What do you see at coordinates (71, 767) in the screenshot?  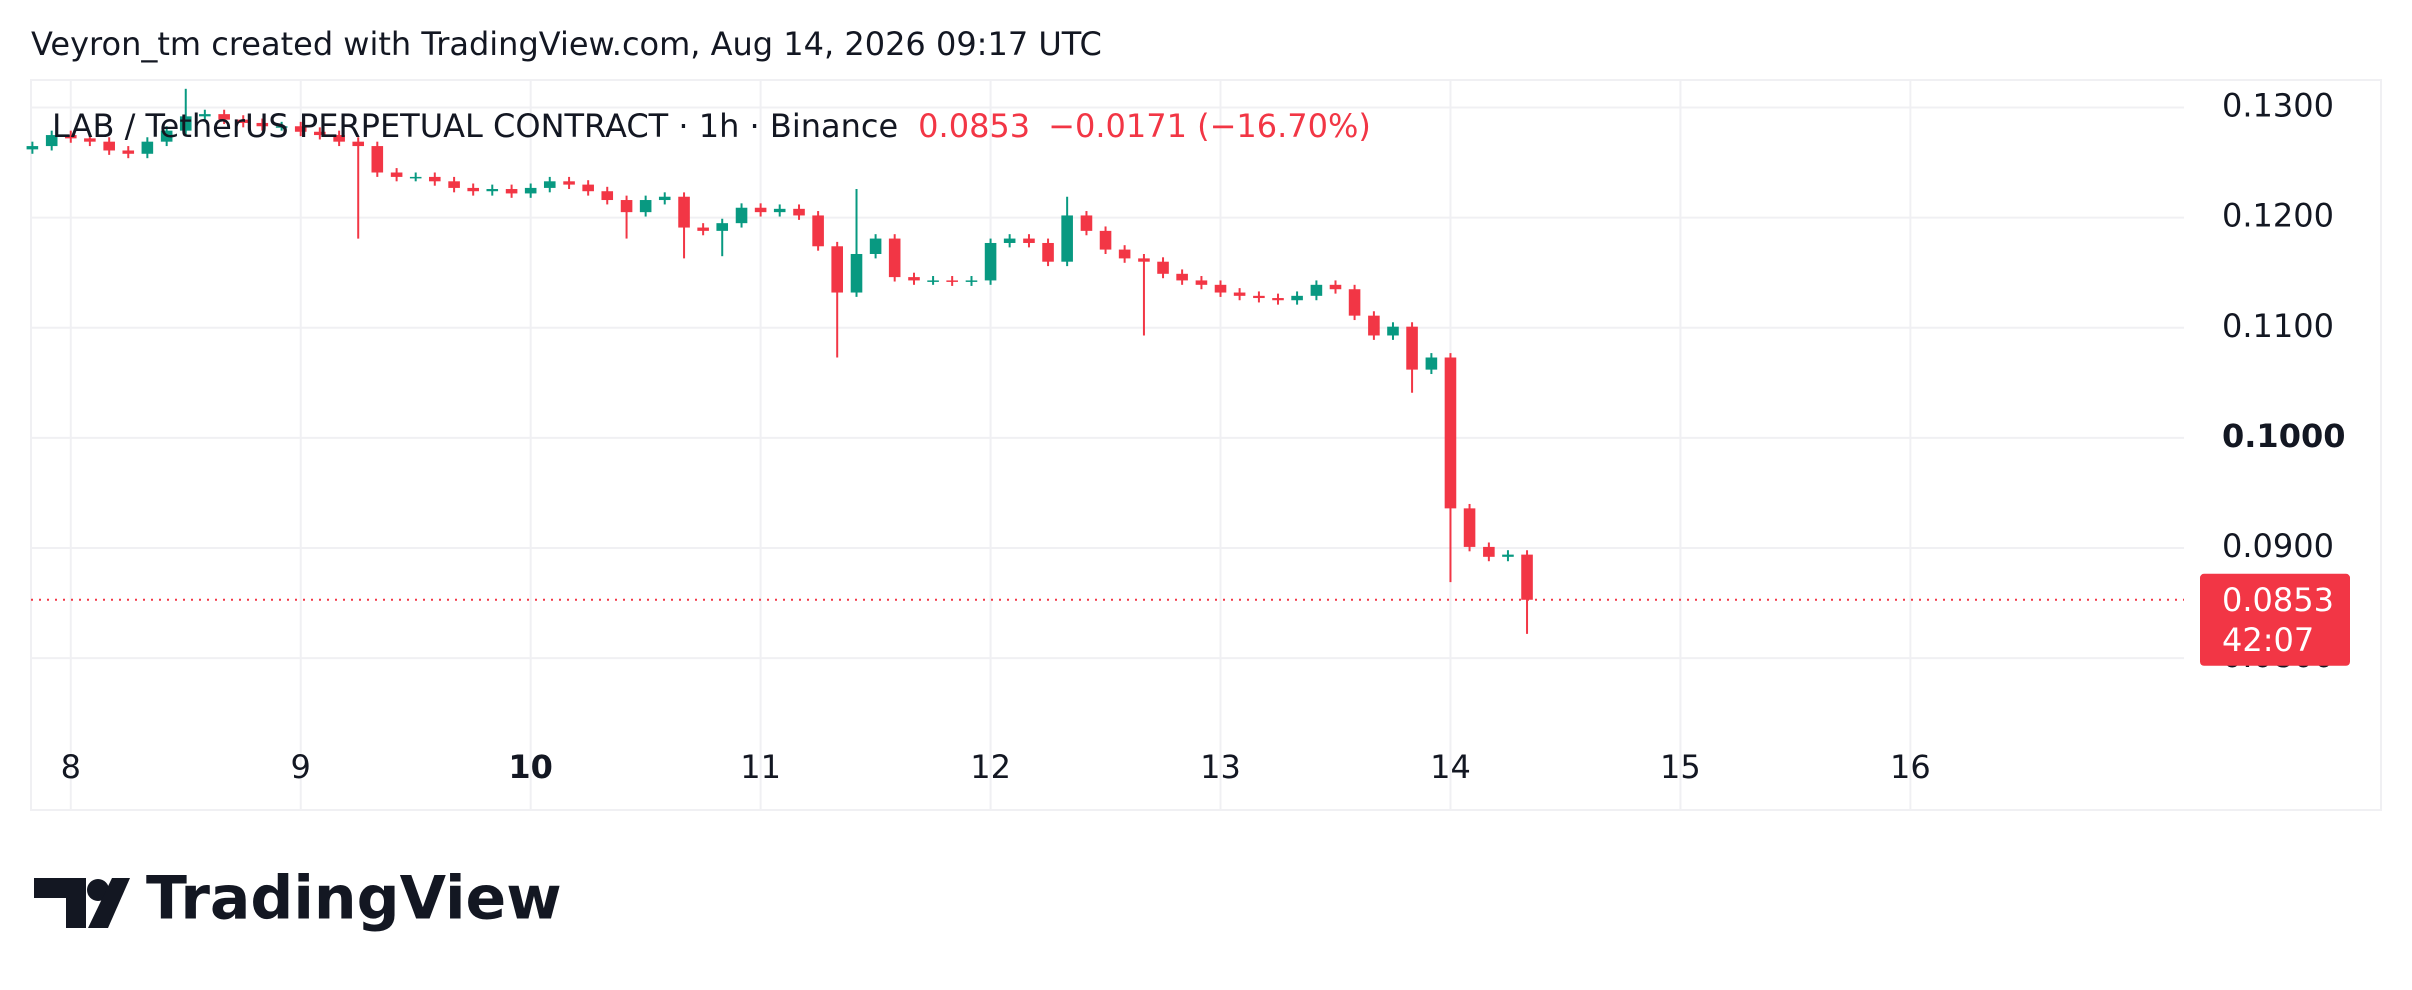 I see `x-tick-label: 8` at bounding box center [71, 767].